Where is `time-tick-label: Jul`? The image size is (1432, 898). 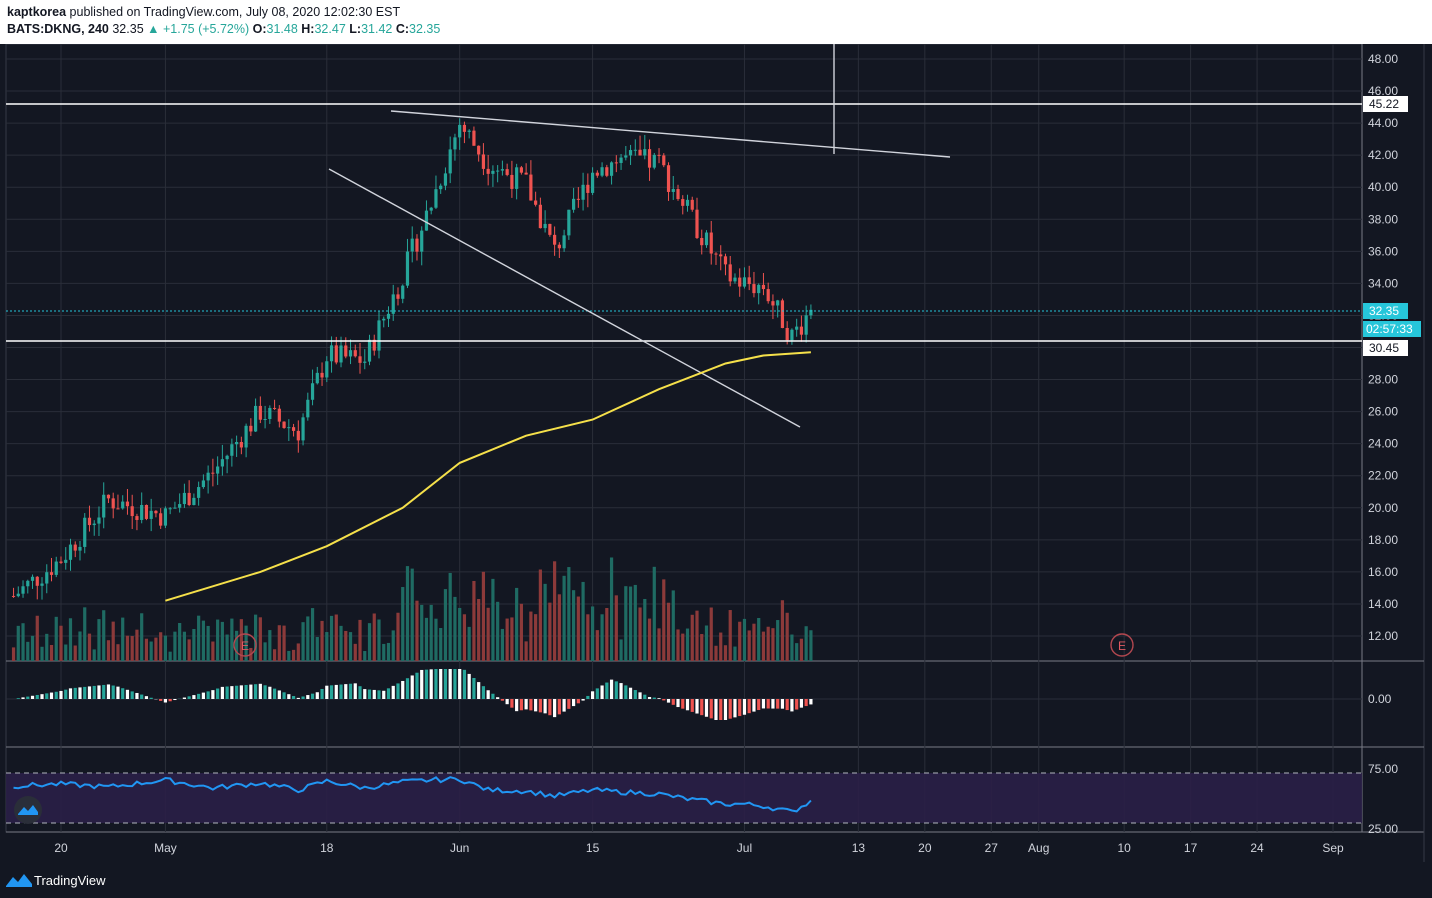
time-tick-label: Jul is located at coordinates (744, 848).